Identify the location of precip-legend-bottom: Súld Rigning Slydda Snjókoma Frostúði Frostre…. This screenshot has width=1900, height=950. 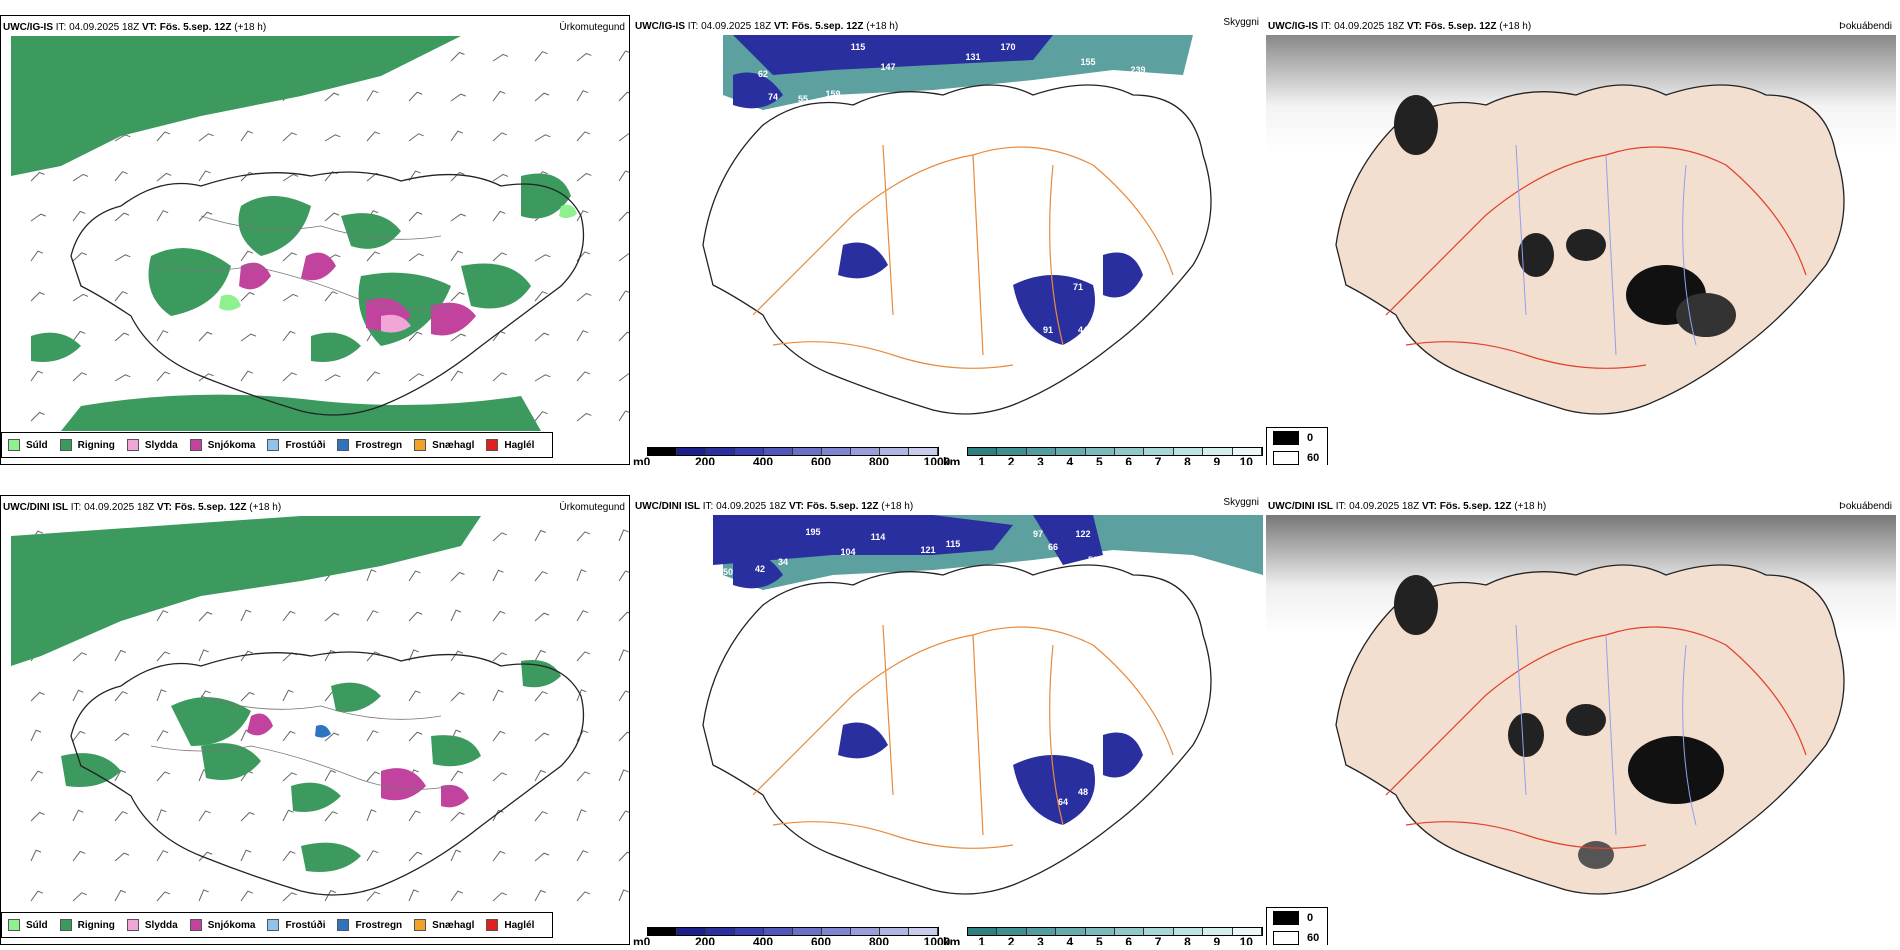
(277, 925).